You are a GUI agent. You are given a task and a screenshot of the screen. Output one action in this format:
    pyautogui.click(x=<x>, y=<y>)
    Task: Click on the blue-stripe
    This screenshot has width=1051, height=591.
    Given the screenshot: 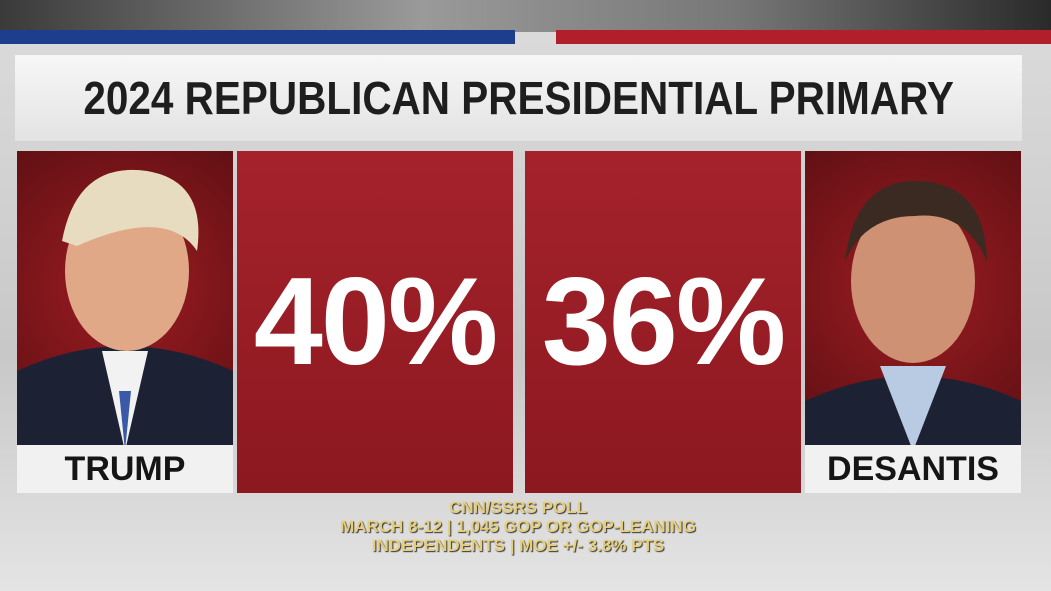 What is the action you would take?
    pyautogui.click(x=257, y=37)
    